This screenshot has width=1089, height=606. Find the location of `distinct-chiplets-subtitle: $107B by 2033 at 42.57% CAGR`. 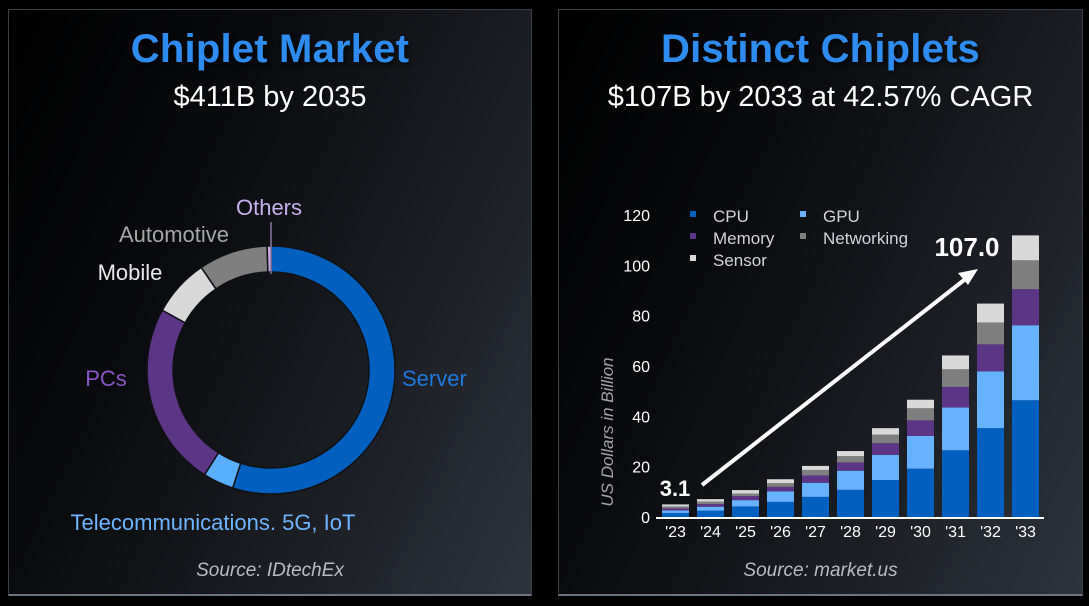

distinct-chiplets-subtitle: $107B by 2033 at 42.57% CAGR is located at coordinates (820, 97).